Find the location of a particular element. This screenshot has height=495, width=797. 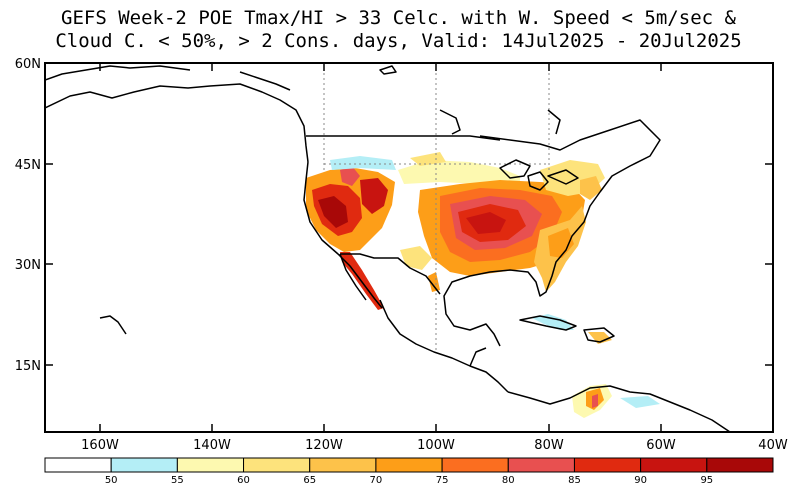

lon-label-140w: 140W is located at coordinates (212, 445).